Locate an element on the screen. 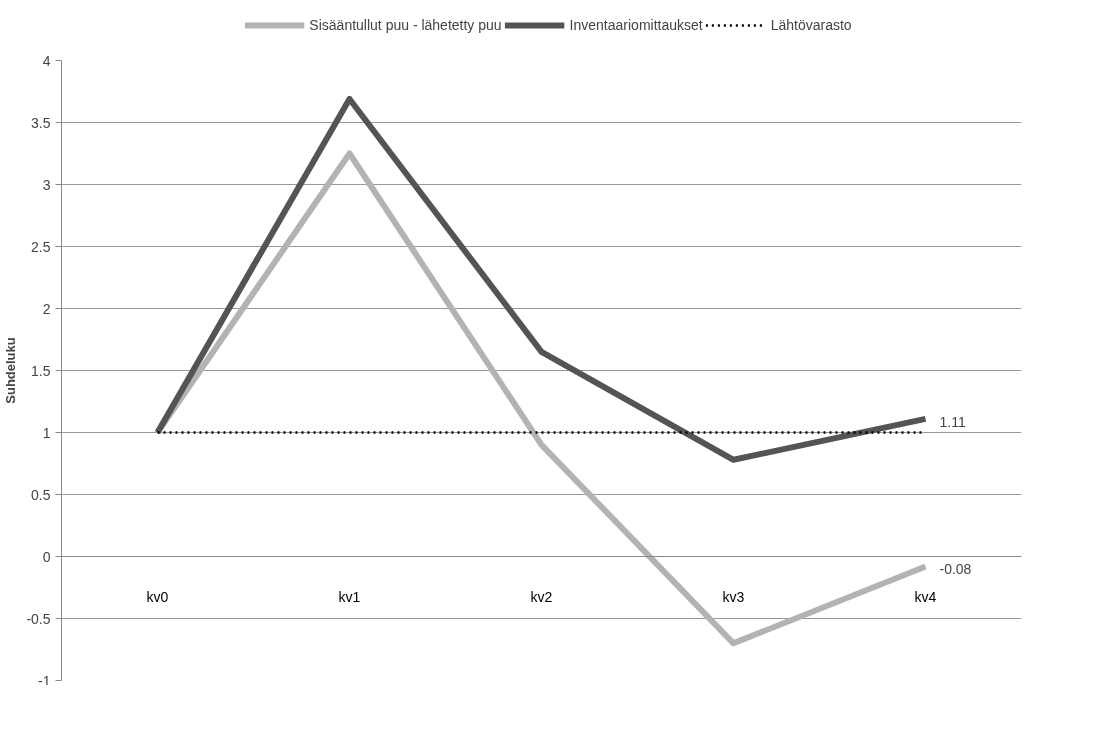 This screenshot has height=749, width=1111. x-tick-label: kv2 is located at coordinates (541, 596).